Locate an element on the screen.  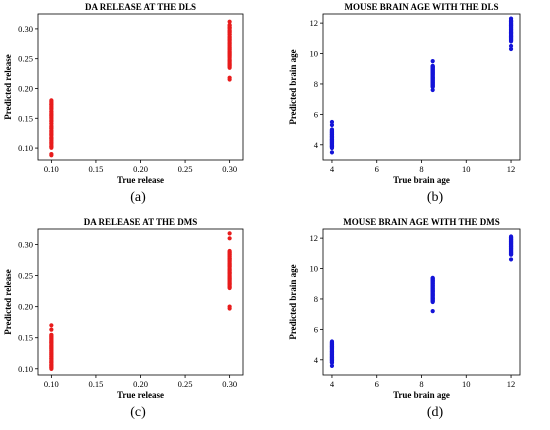
y-tick-label: 0.15 is located at coordinates (25, 338).